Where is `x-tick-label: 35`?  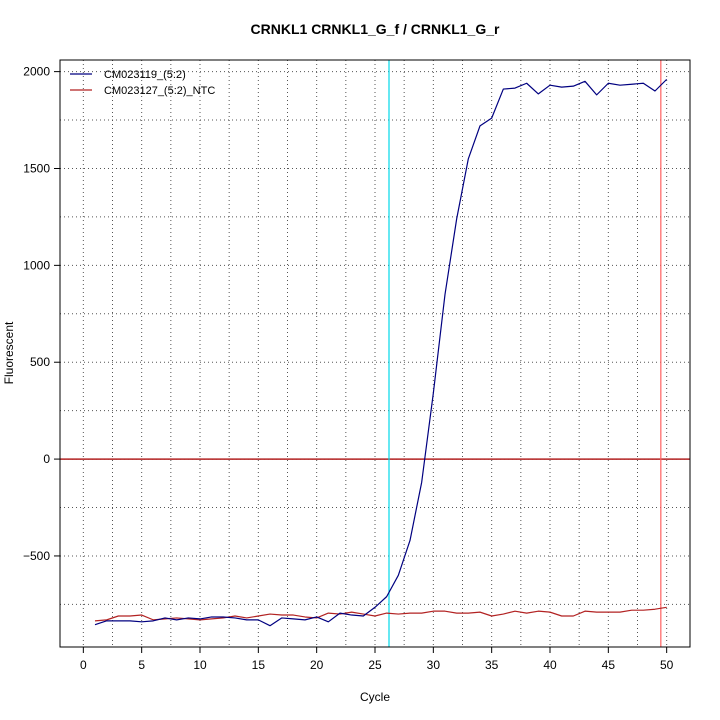 x-tick-label: 35 is located at coordinates (492, 665).